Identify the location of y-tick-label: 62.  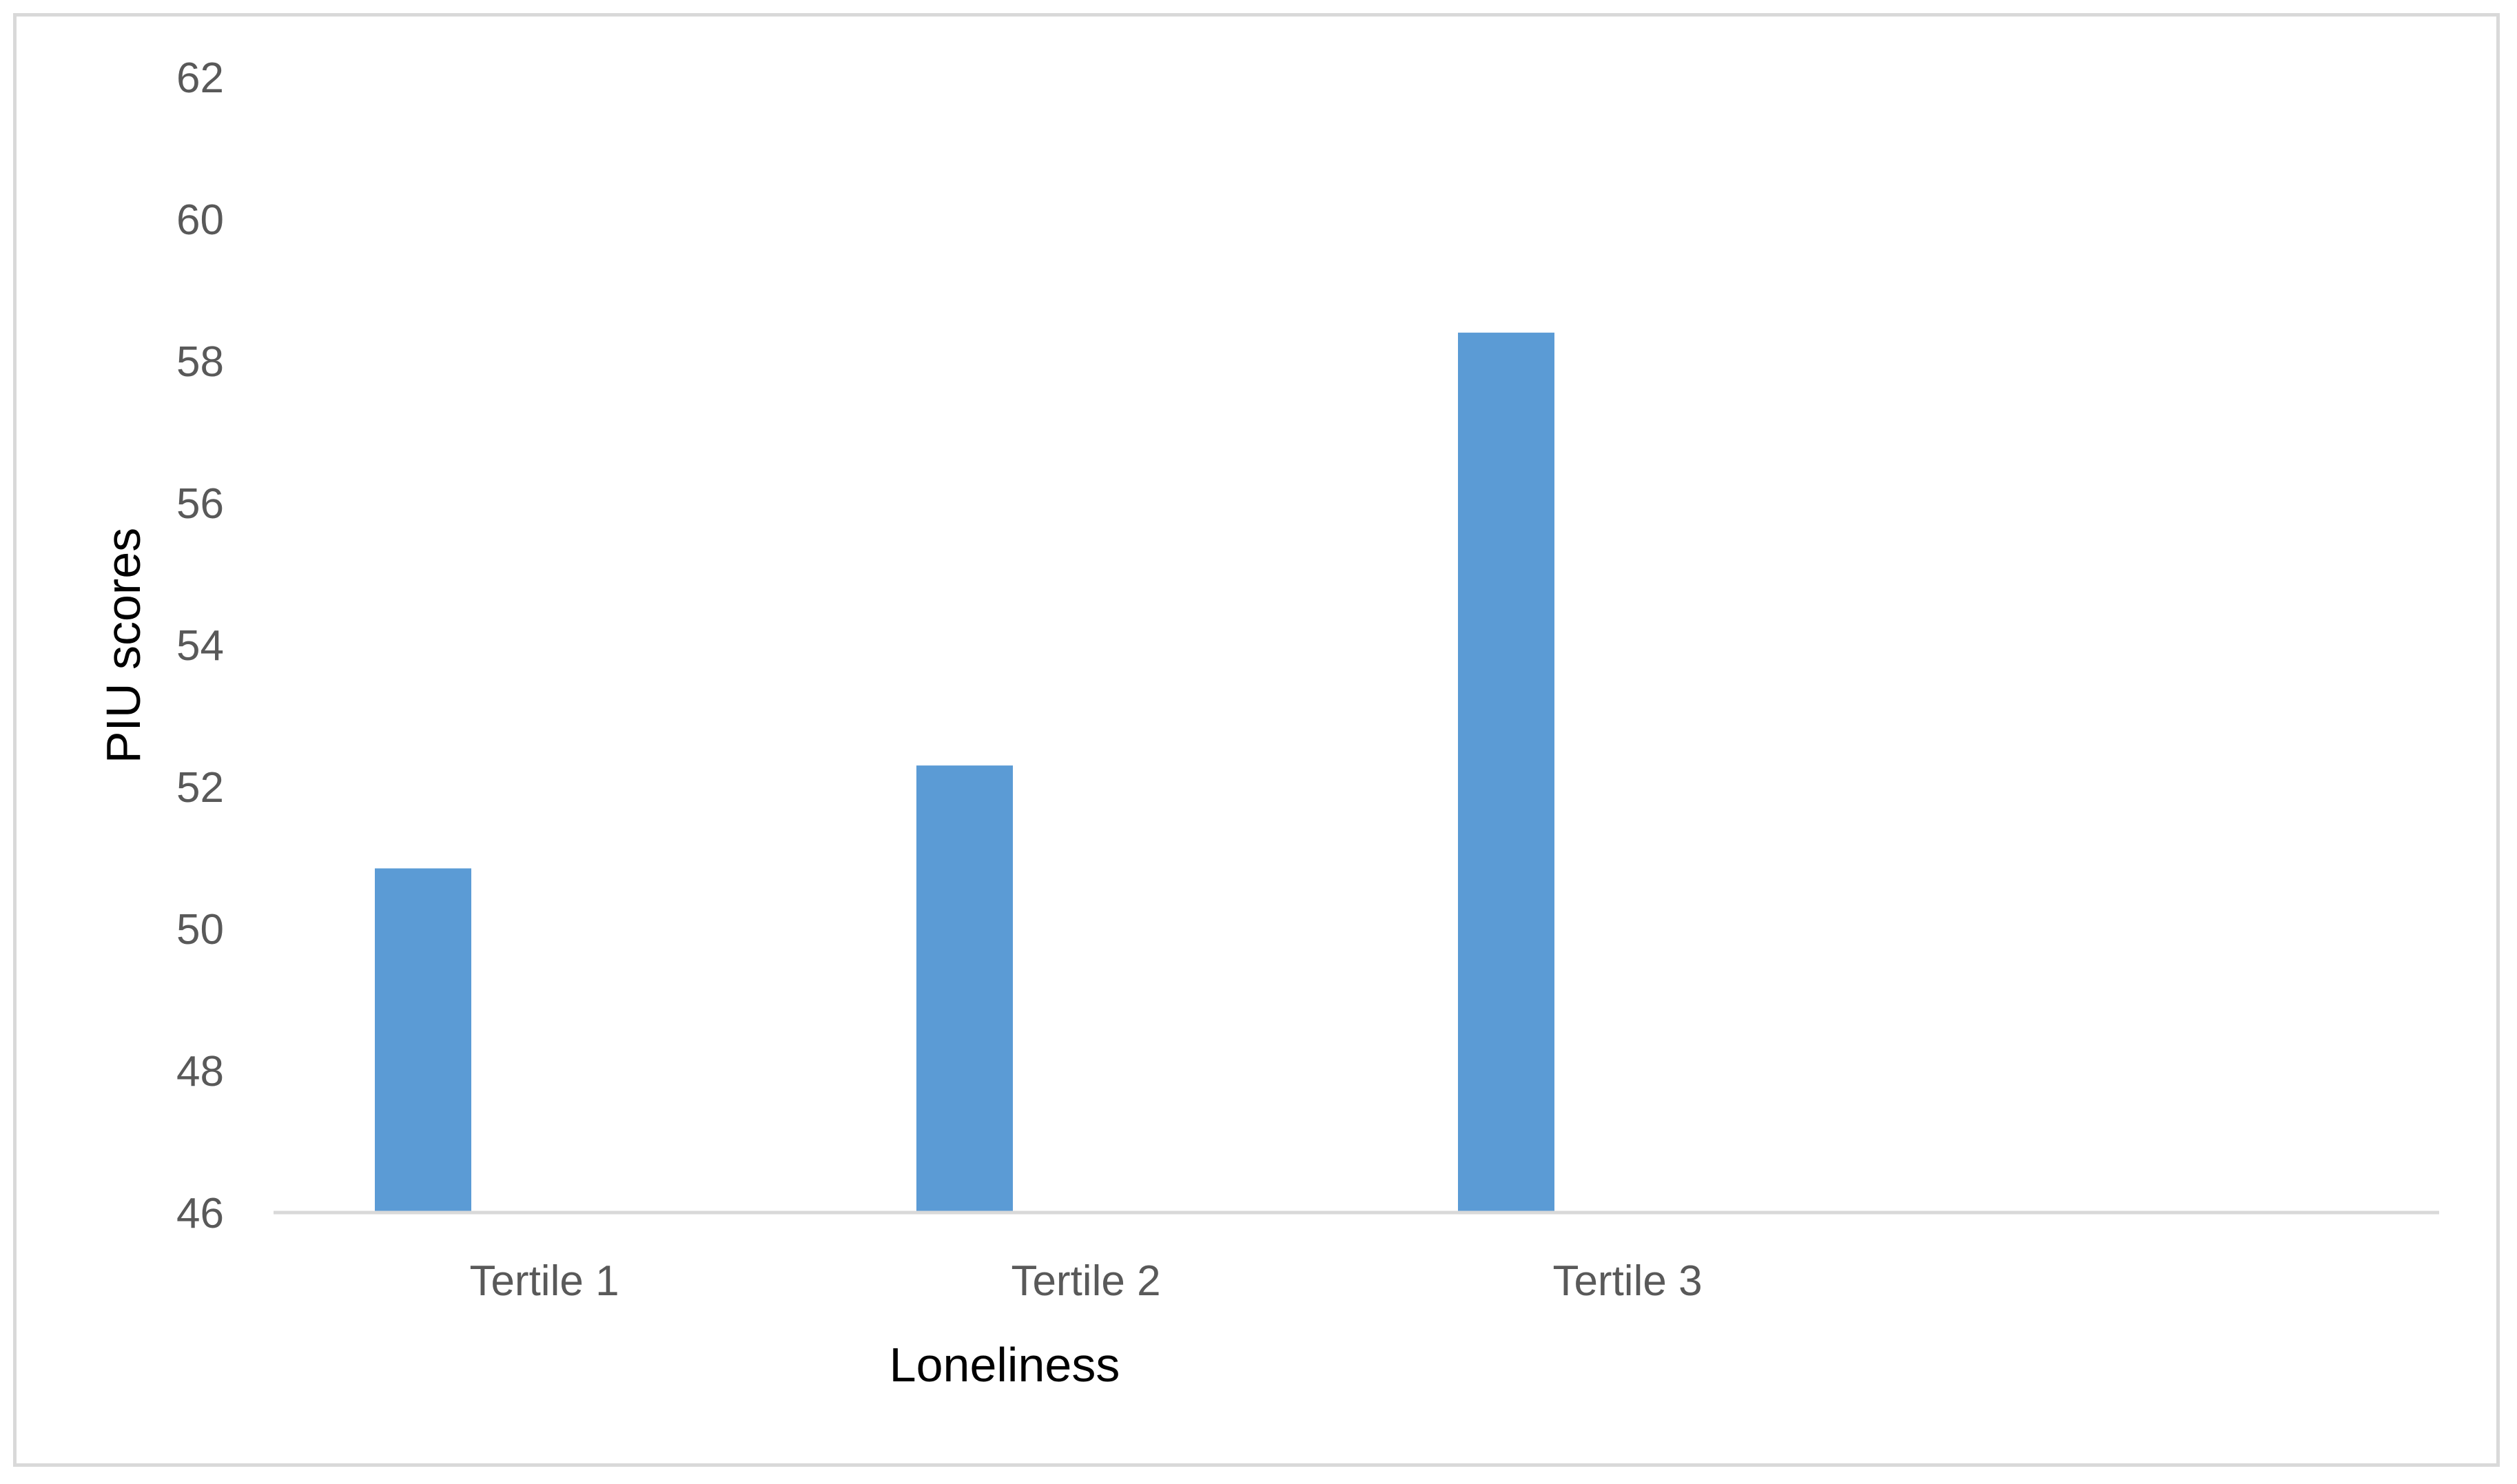
(200, 78).